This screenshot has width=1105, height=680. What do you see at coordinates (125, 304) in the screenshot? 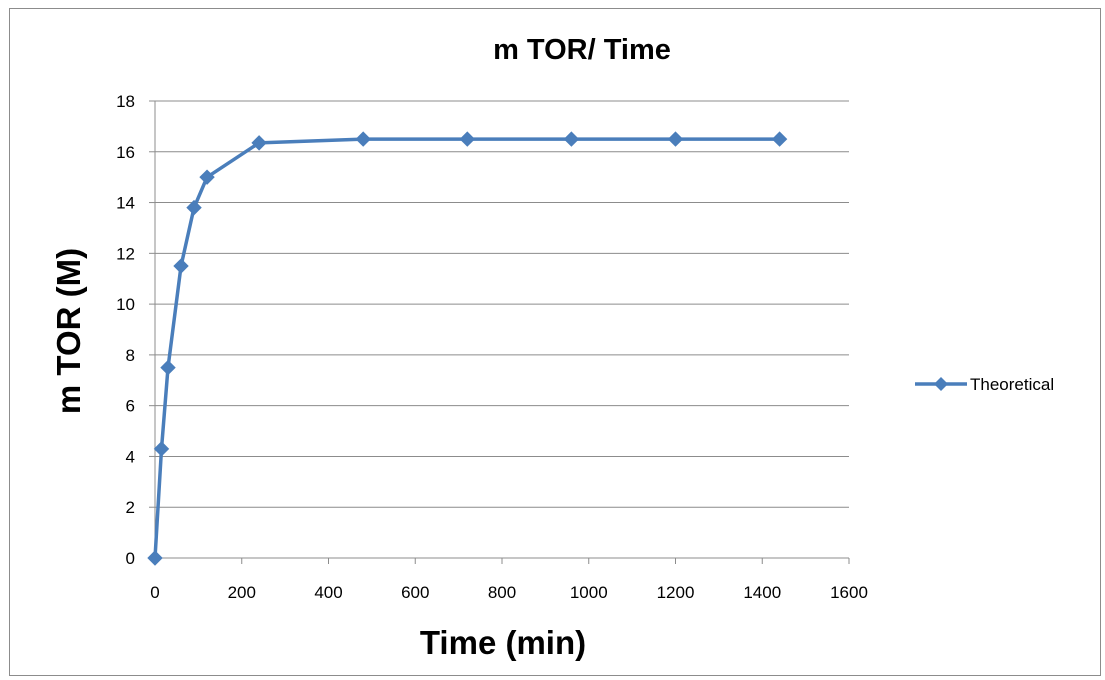
I see `y-tick-label: 10` at bounding box center [125, 304].